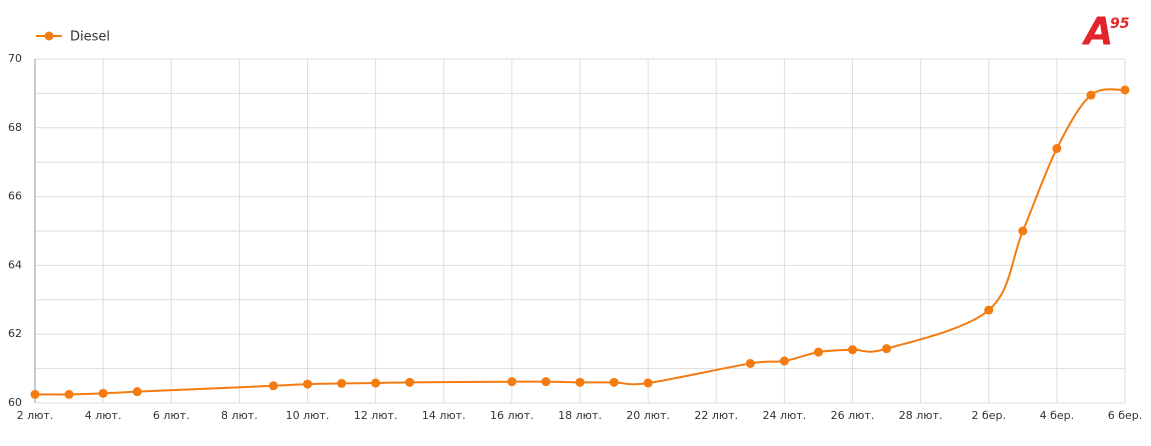 The image size is (1151, 446). I want to click on x-tick-label: 4 бер., so click(1057, 415).